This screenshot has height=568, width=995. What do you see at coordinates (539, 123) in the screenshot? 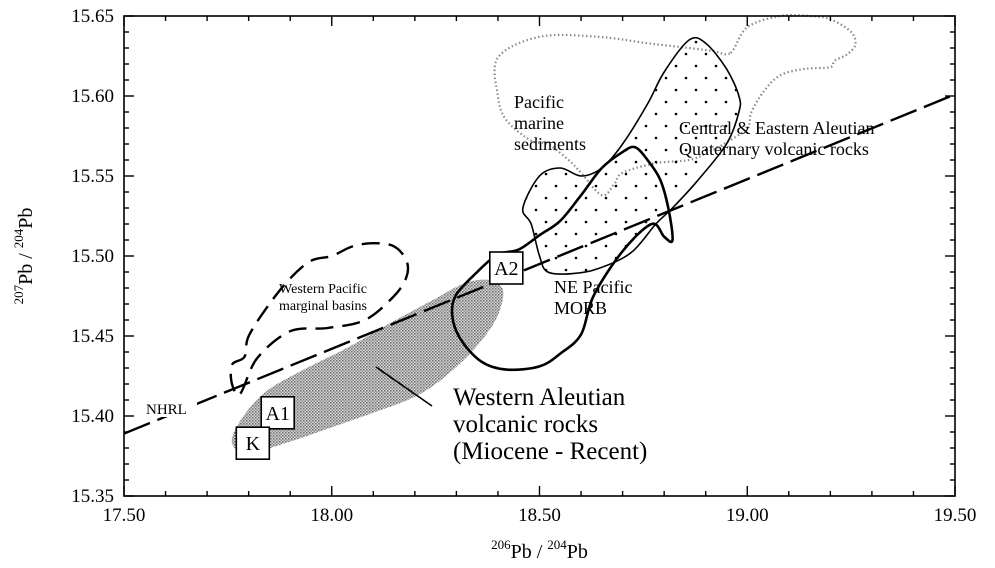
I see `pacific-marine-sediments-label-line: marine` at bounding box center [539, 123].